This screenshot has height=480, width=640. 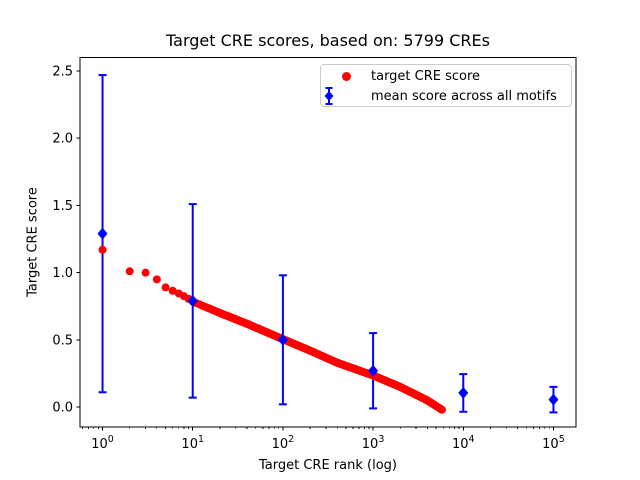 What do you see at coordinates (373, 443) in the screenshot?
I see `svg-text: 10³` at bounding box center [373, 443].